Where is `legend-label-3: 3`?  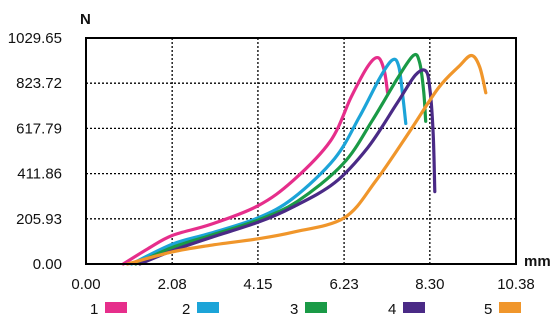 legend-label-3: 3 is located at coordinates (294, 309).